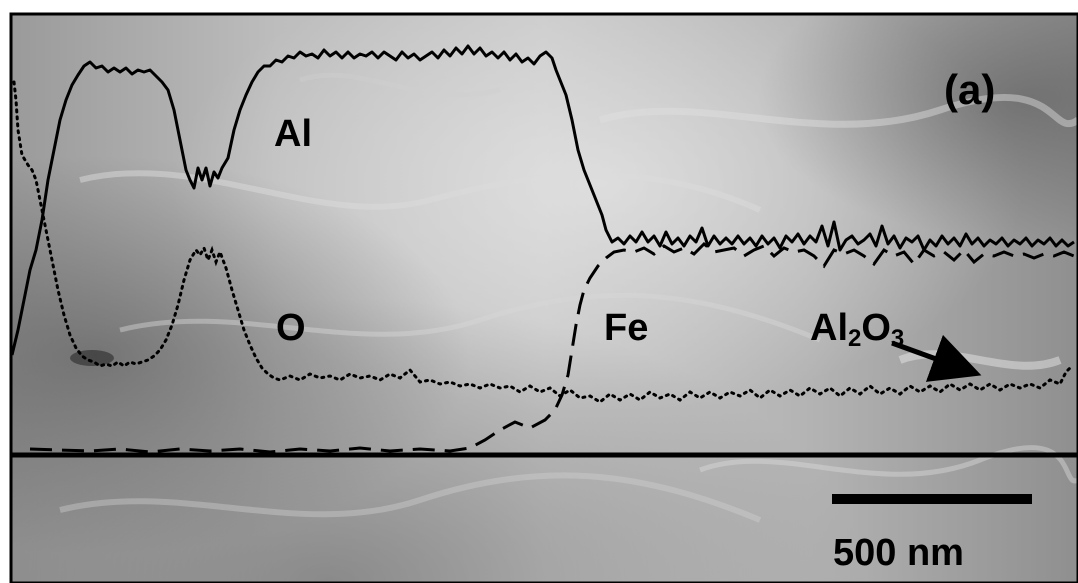 Image resolution: width=1078 pixels, height=583 pixels. I want to click on label-al2o3: Al2O3, so click(857, 329).